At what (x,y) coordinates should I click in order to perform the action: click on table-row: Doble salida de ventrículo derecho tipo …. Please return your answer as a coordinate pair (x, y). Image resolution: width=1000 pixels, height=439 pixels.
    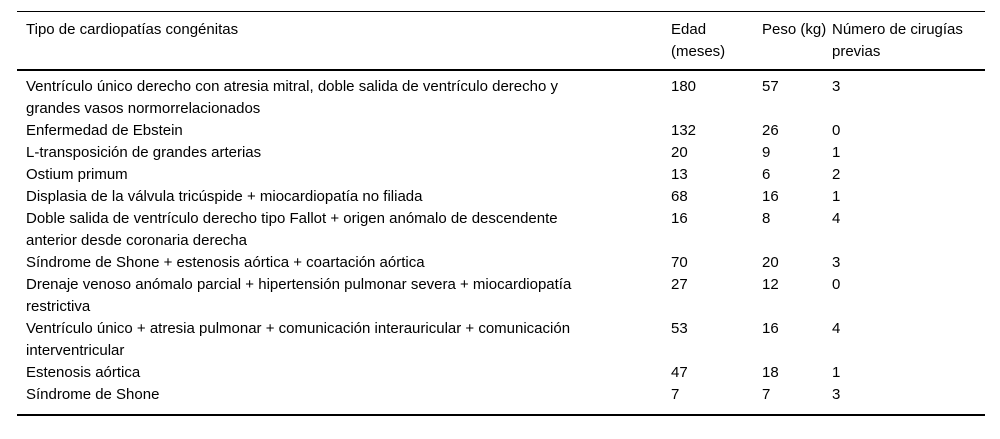
    Looking at the image, I should click on (501, 230).